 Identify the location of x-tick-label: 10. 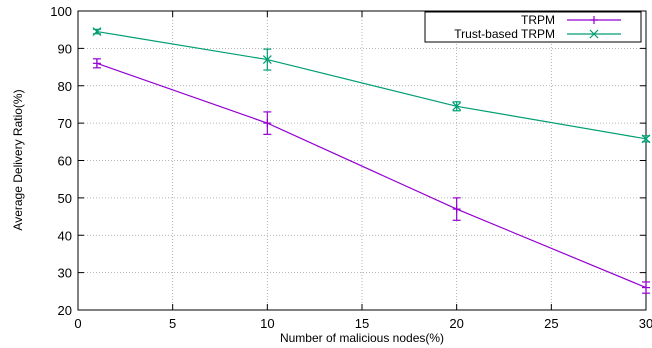
(267, 323).